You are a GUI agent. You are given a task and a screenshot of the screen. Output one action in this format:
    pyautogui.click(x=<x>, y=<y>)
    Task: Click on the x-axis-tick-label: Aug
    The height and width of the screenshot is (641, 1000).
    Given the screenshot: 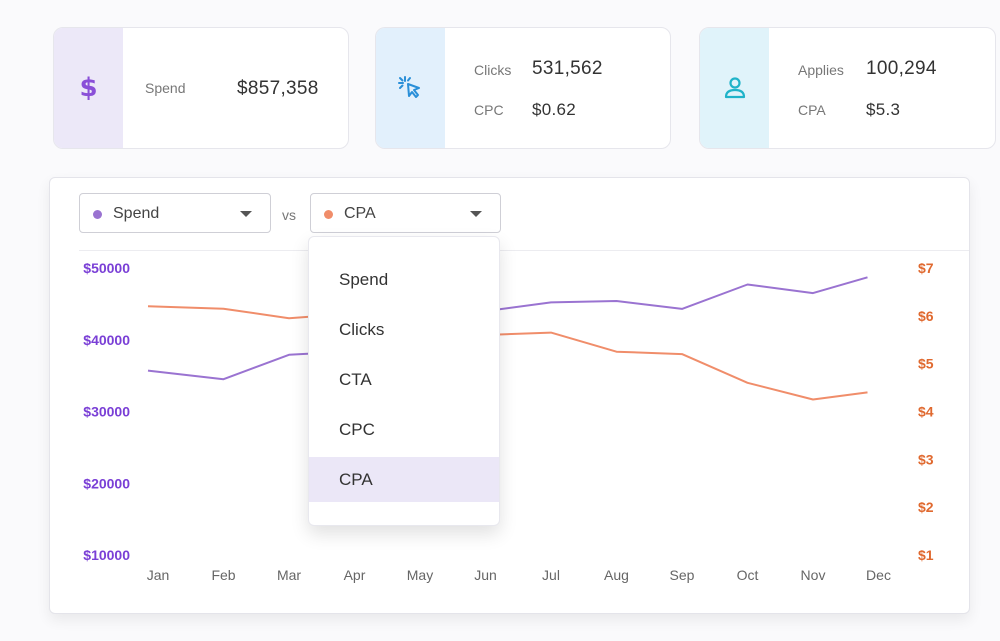 What is the action you would take?
    pyautogui.click(x=616, y=575)
    